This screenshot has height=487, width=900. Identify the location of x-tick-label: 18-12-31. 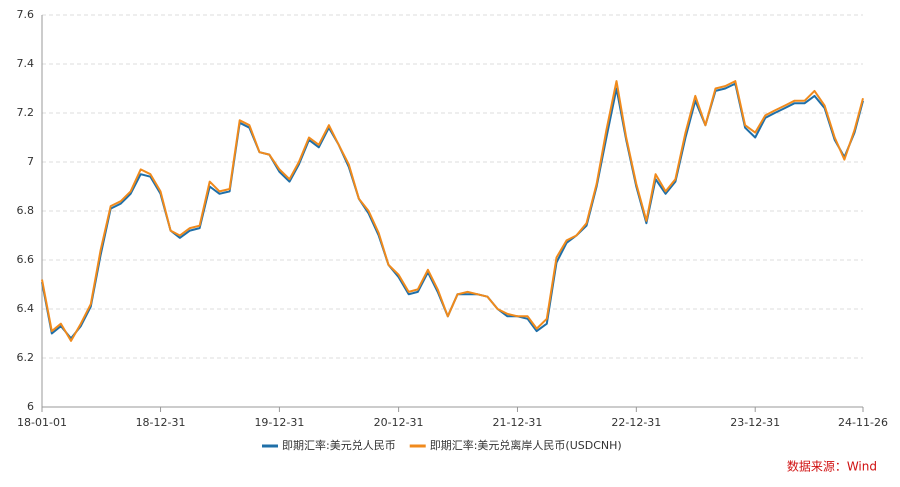
(161, 422).